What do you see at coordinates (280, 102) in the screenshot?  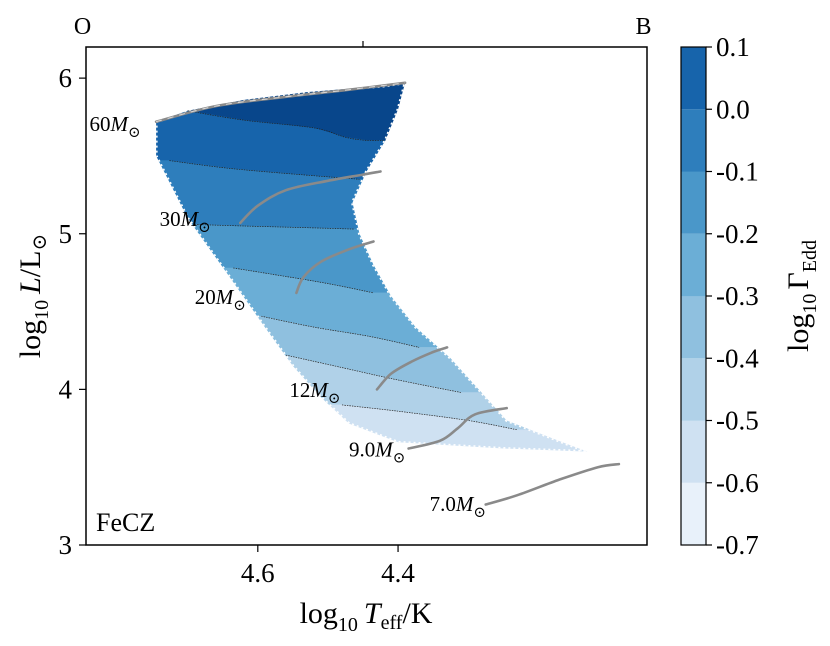 I see `evolution-track-highlight` at bounding box center [280, 102].